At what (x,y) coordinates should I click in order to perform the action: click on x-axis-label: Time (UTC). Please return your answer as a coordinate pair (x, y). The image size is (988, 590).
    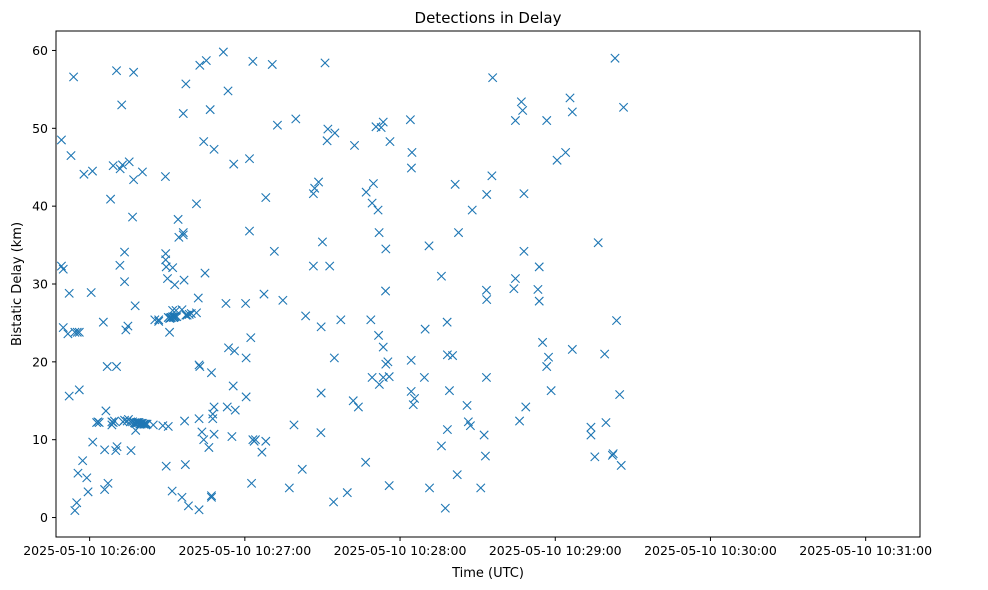
    Looking at the image, I should click on (487, 573).